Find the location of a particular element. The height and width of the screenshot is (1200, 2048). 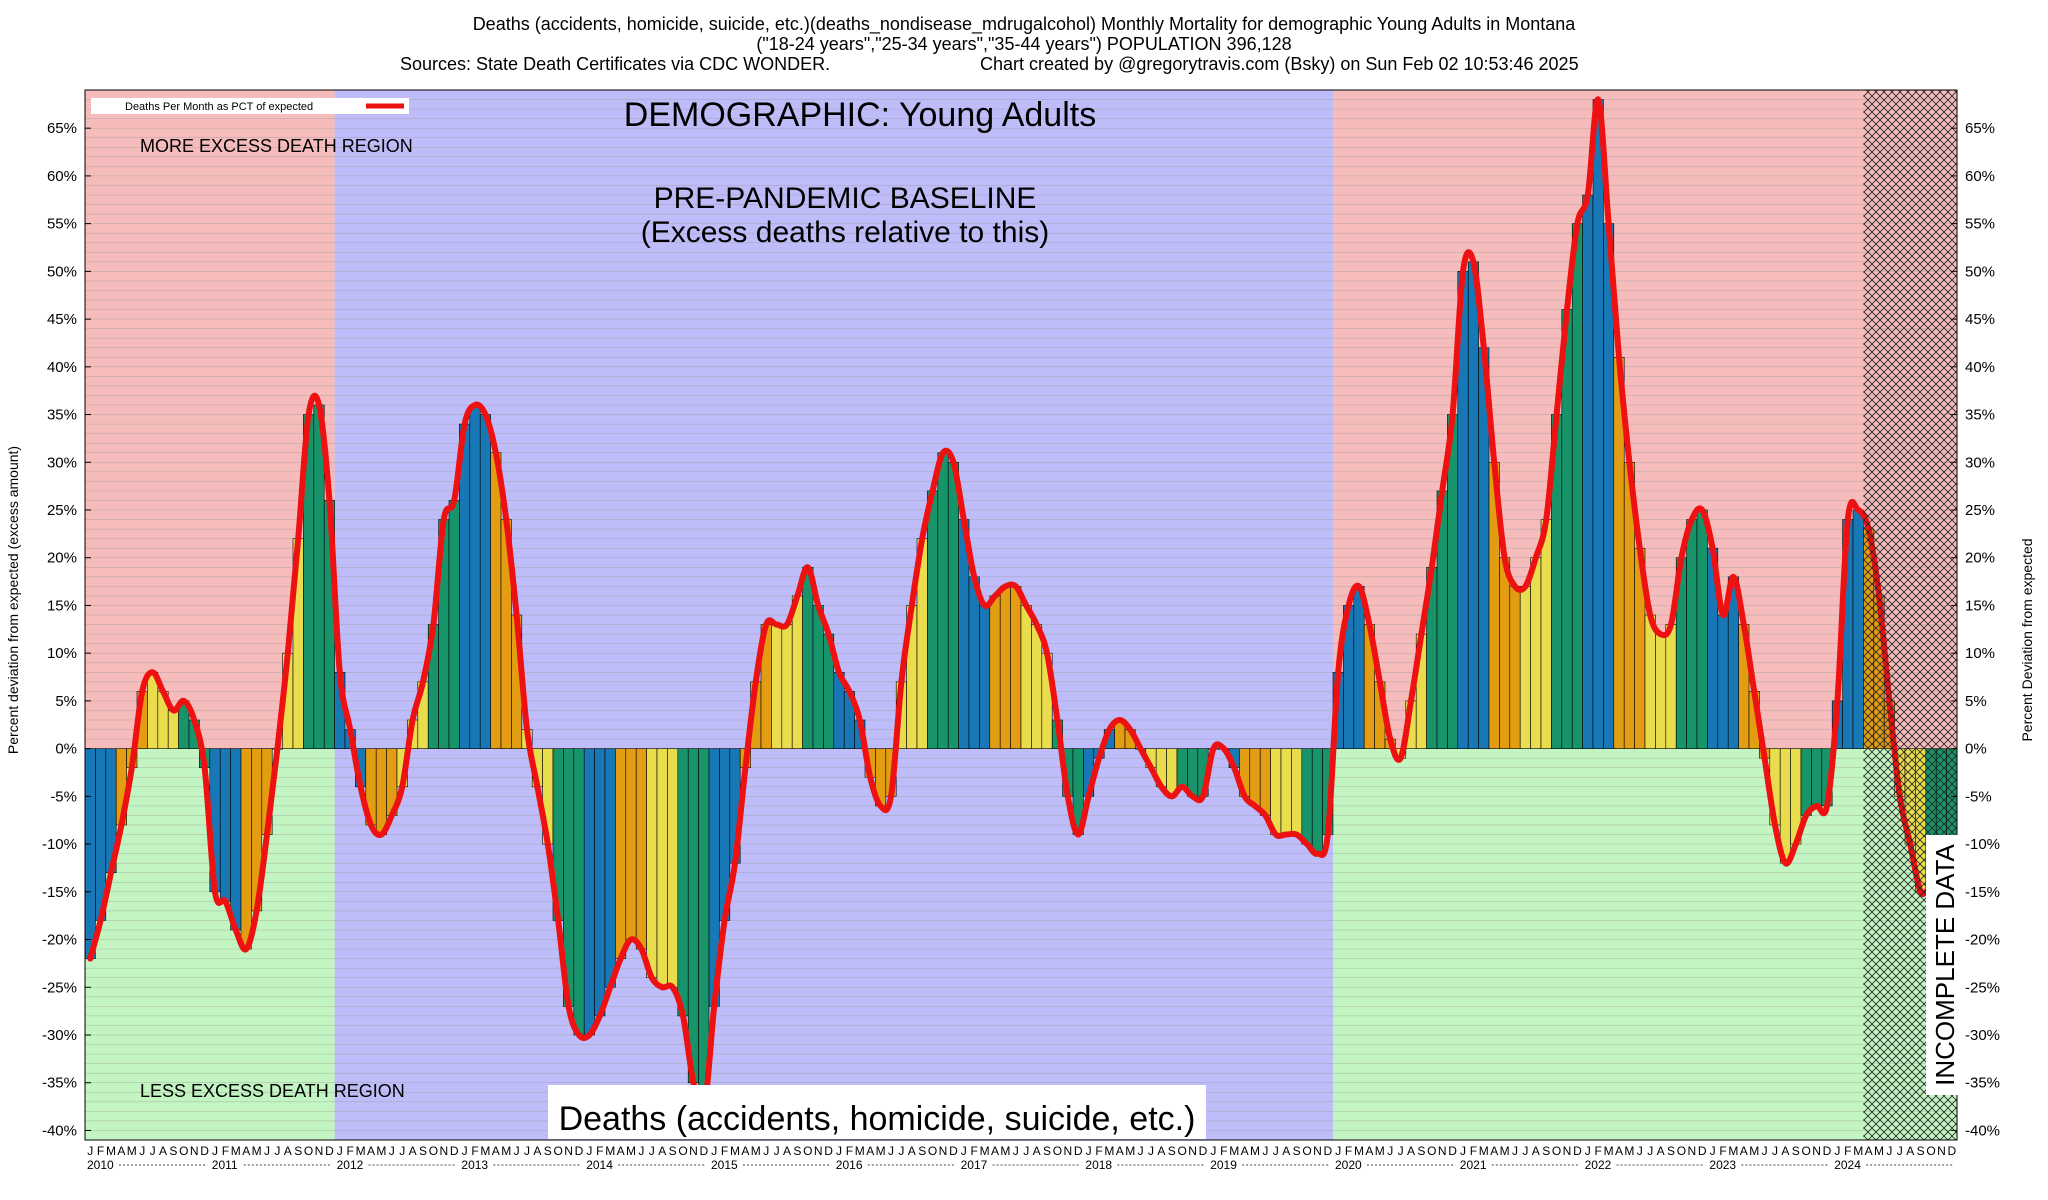

y-tick-left: -35% is located at coordinates (59, 1083).